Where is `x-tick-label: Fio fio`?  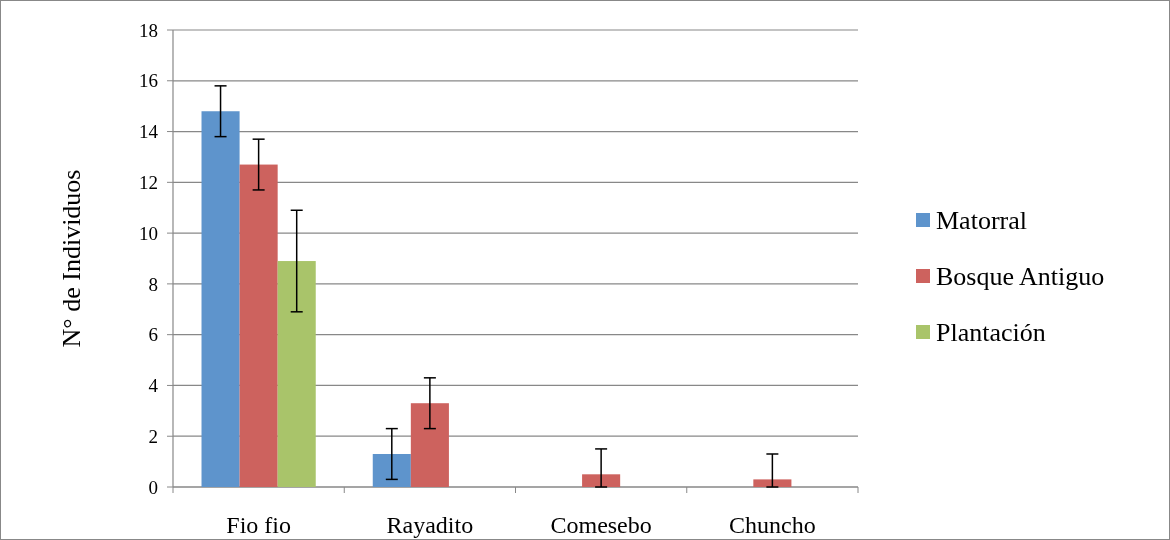 x-tick-label: Fio fio is located at coordinates (258, 525).